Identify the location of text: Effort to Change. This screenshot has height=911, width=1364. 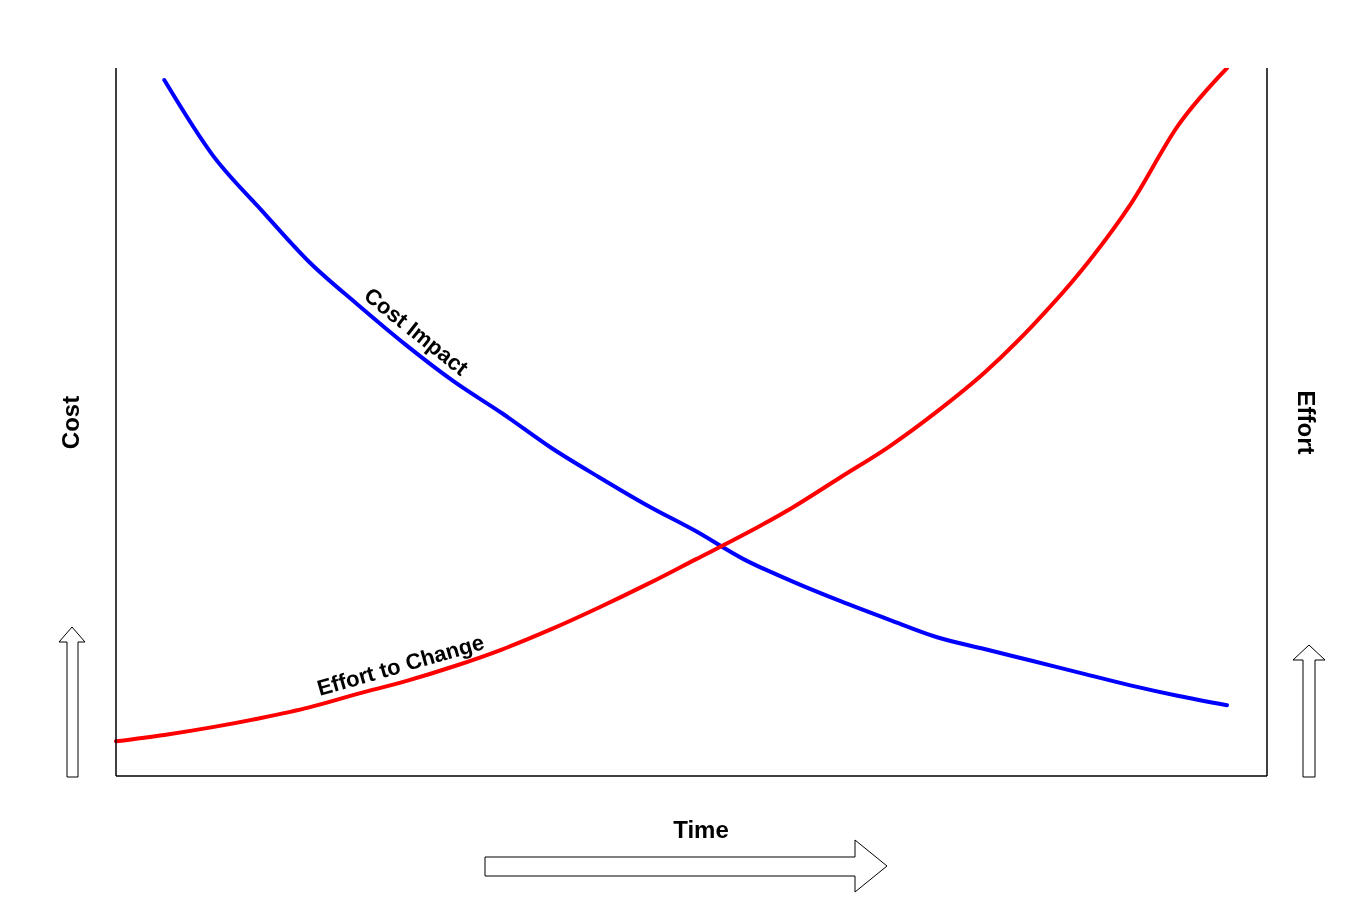
(400, 665).